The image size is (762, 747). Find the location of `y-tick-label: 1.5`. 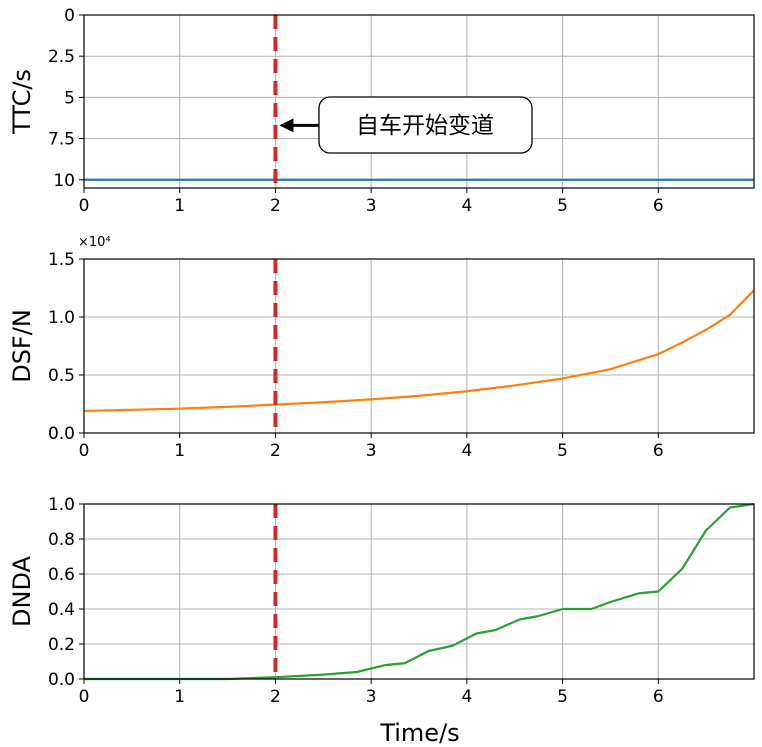

y-tick-label: 1.5 is located at coordinates (61, 260).